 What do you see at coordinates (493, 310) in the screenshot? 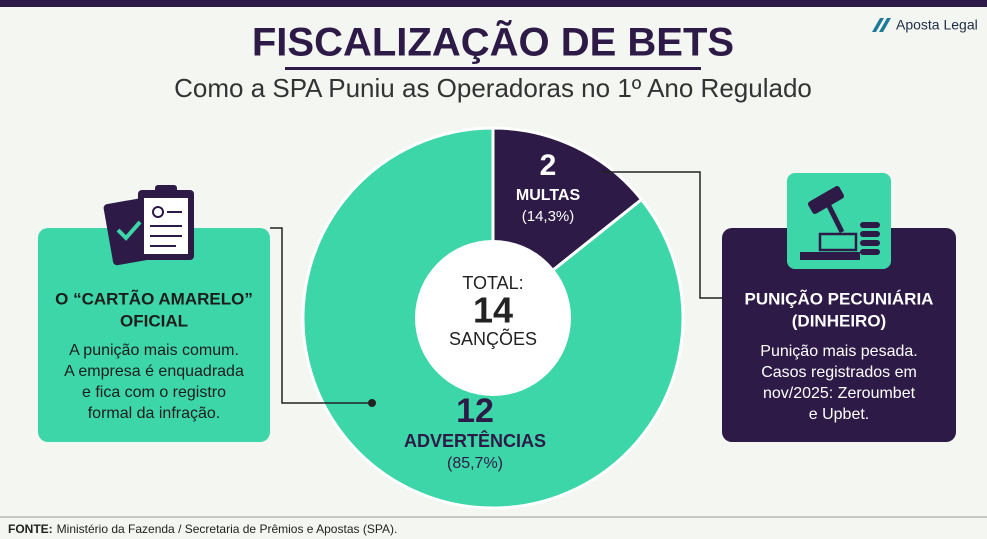
I see `total-value: 14` at bounding box center [493, 310].